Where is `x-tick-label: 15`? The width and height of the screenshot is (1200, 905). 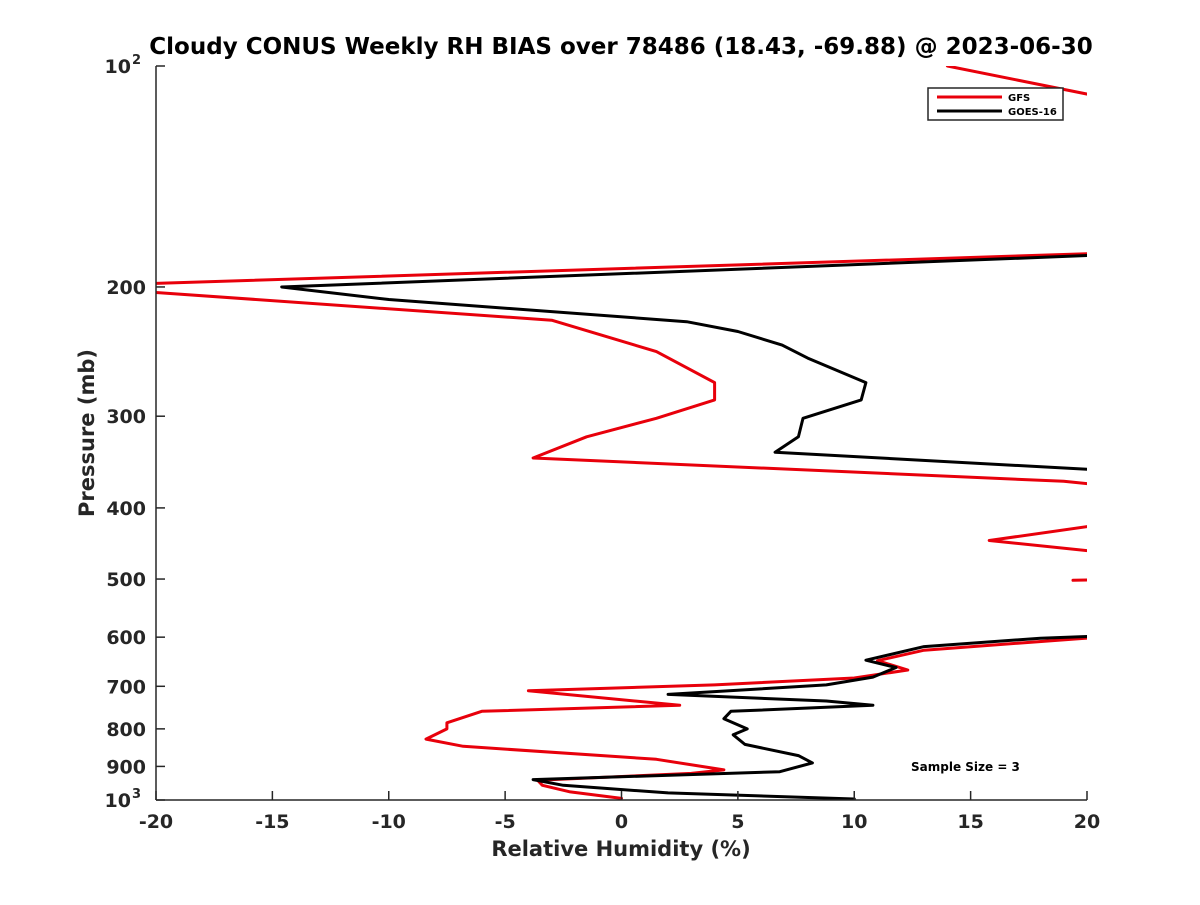 x-tick-label: 15 is located at coordinates (970, 822).